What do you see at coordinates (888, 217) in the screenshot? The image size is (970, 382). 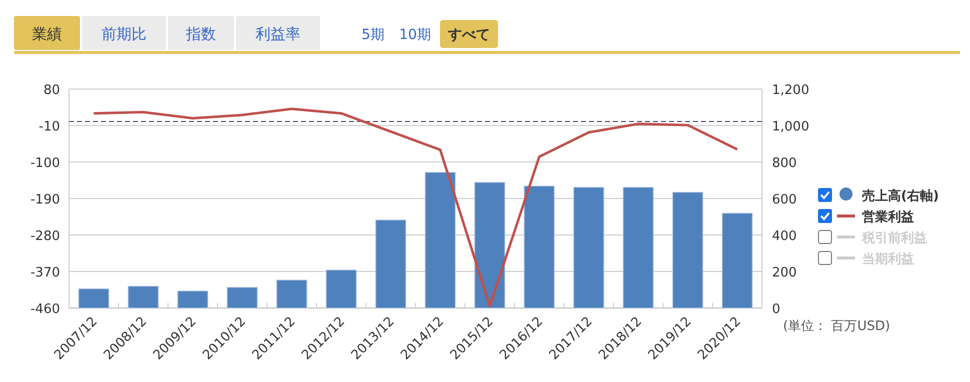 I see `legend-label: 営業利益` at bounding box center [888, 217].